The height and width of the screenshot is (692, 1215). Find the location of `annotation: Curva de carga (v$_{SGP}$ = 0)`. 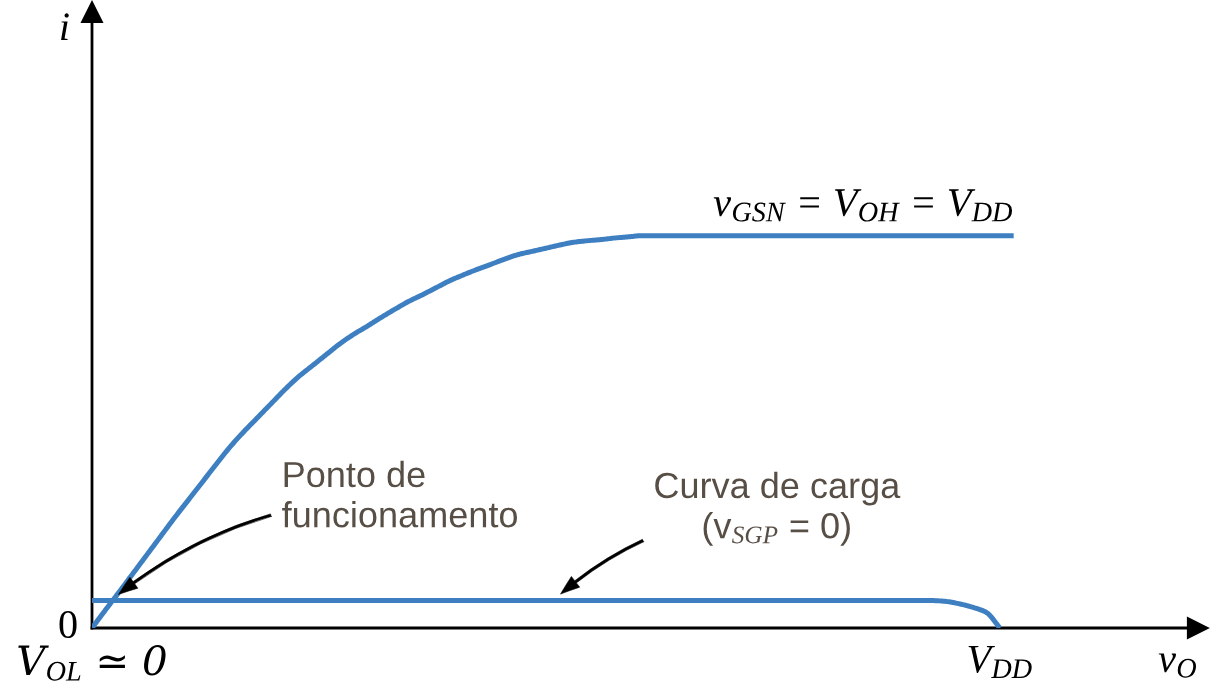

annotation: Curva de carga (v$_{SGP}$ = 0) is located at coordinates (778, 508).